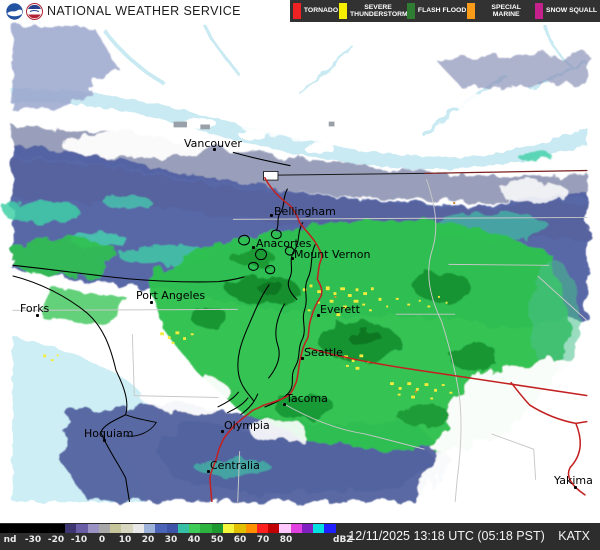 The height and width of the screenshot is (550, 600). I want to click on colorbar-tick: nd, so click(10, 540).